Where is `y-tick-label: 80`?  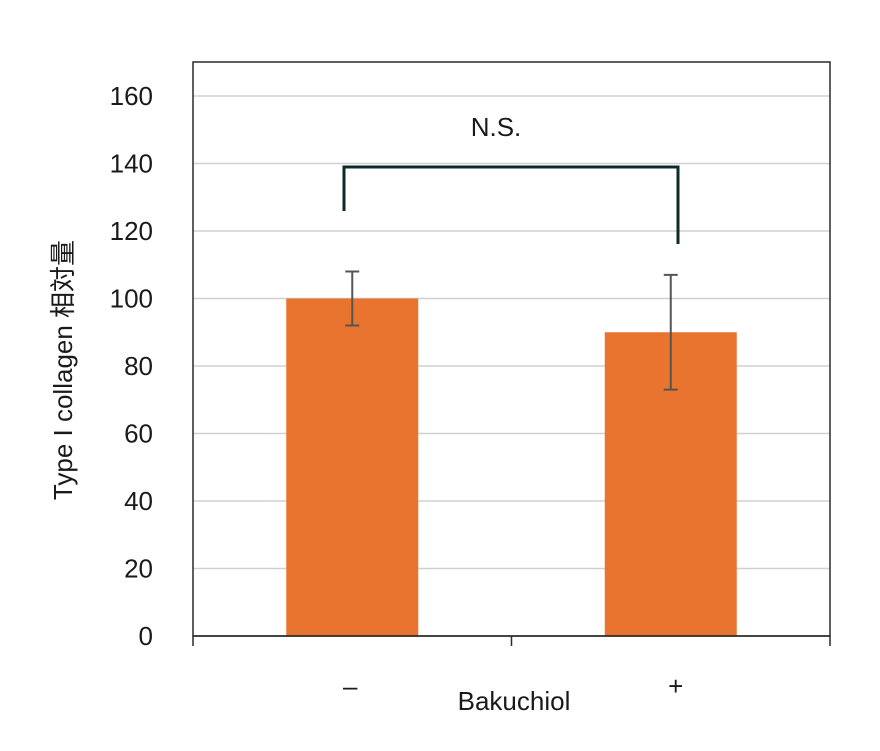
y-tick-label: 80 is located at coordinates (138, 366).